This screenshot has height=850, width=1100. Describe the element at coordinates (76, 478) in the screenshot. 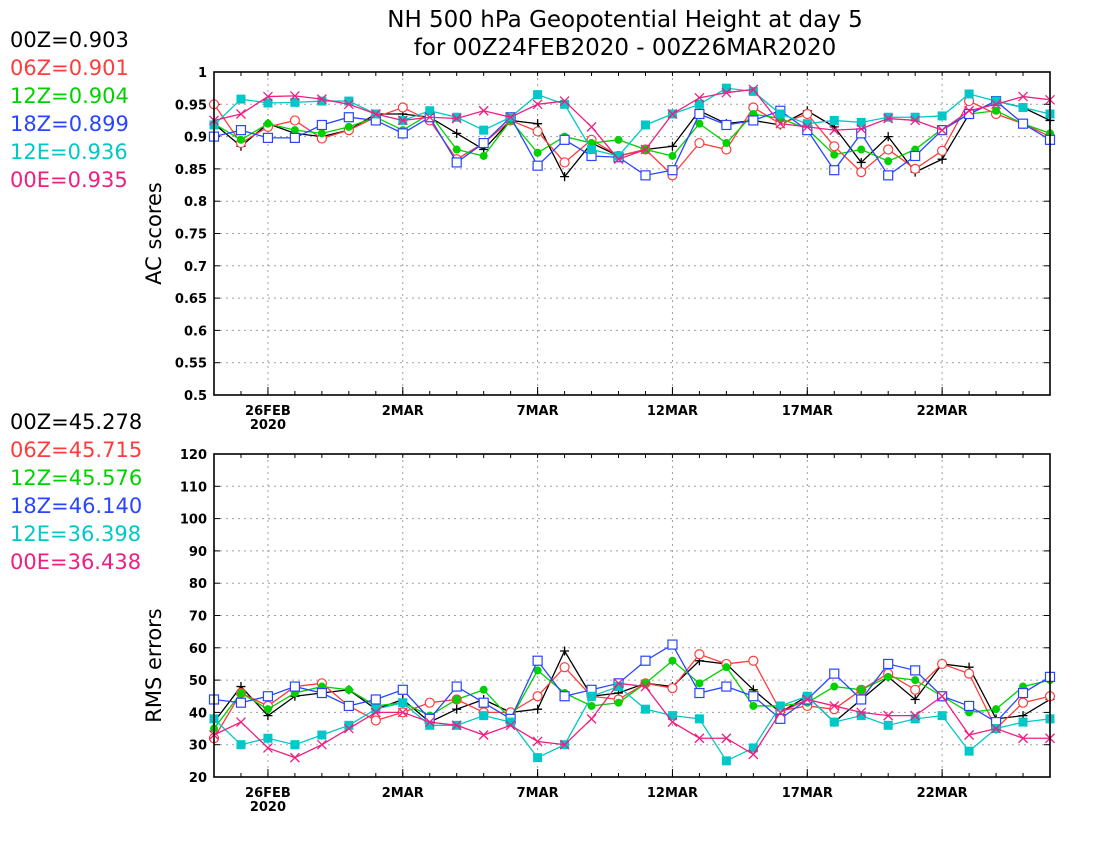

I see `stat-12Z: 12Z=45.576` at that location.